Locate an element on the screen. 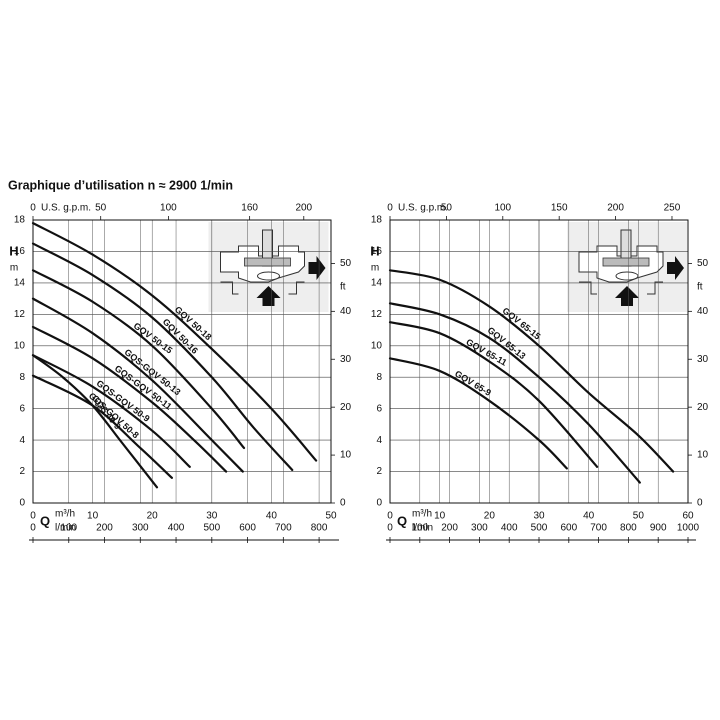 The width and height of the screenshot is (720, 720). page-title: Graphique d’utilisation n ≈ 2900 1/min is located at coordinates (120, 185).